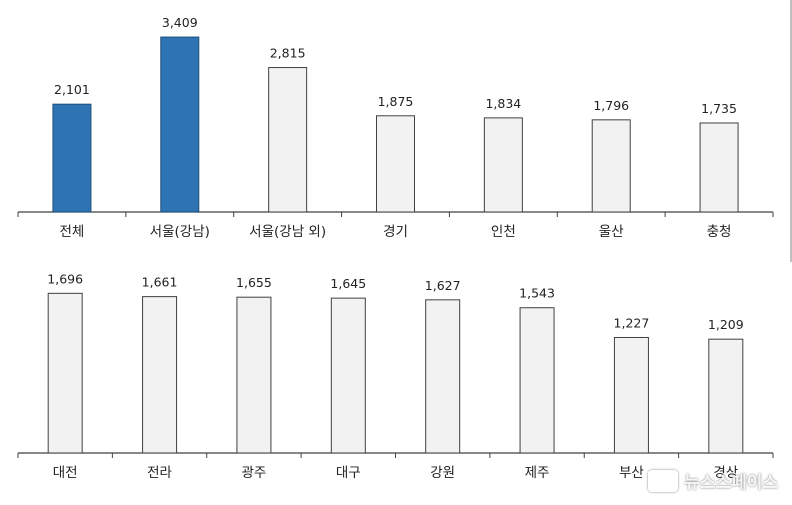 The height and width of the screenshot is (505, 792). Describe the element at coordinates (160, 282) in the screenshot. I see `data-label: 1,661` at that location.